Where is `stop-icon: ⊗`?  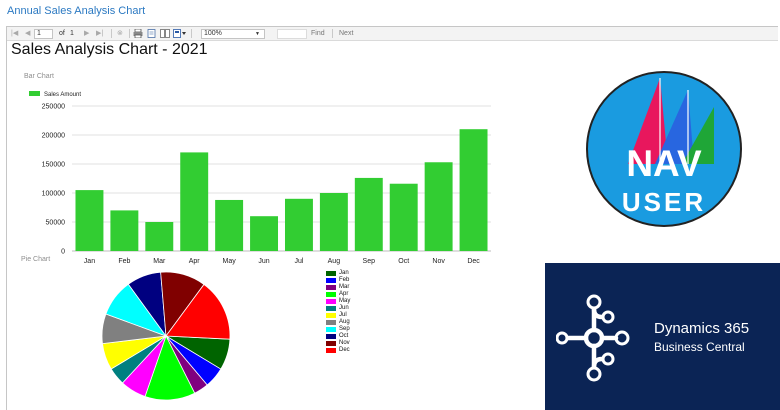
stop-icon: ⊗ is located at coordinates (120, 33).